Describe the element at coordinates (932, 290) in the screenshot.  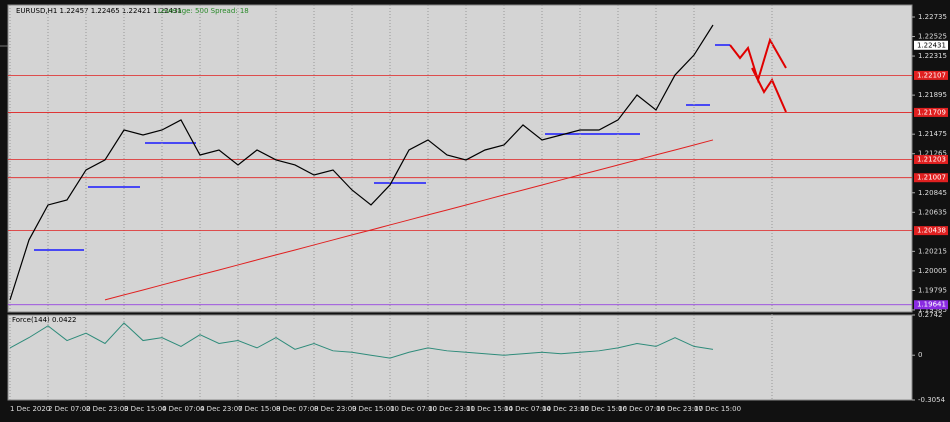
I see `y-tick-label: 1.19795` at that location.